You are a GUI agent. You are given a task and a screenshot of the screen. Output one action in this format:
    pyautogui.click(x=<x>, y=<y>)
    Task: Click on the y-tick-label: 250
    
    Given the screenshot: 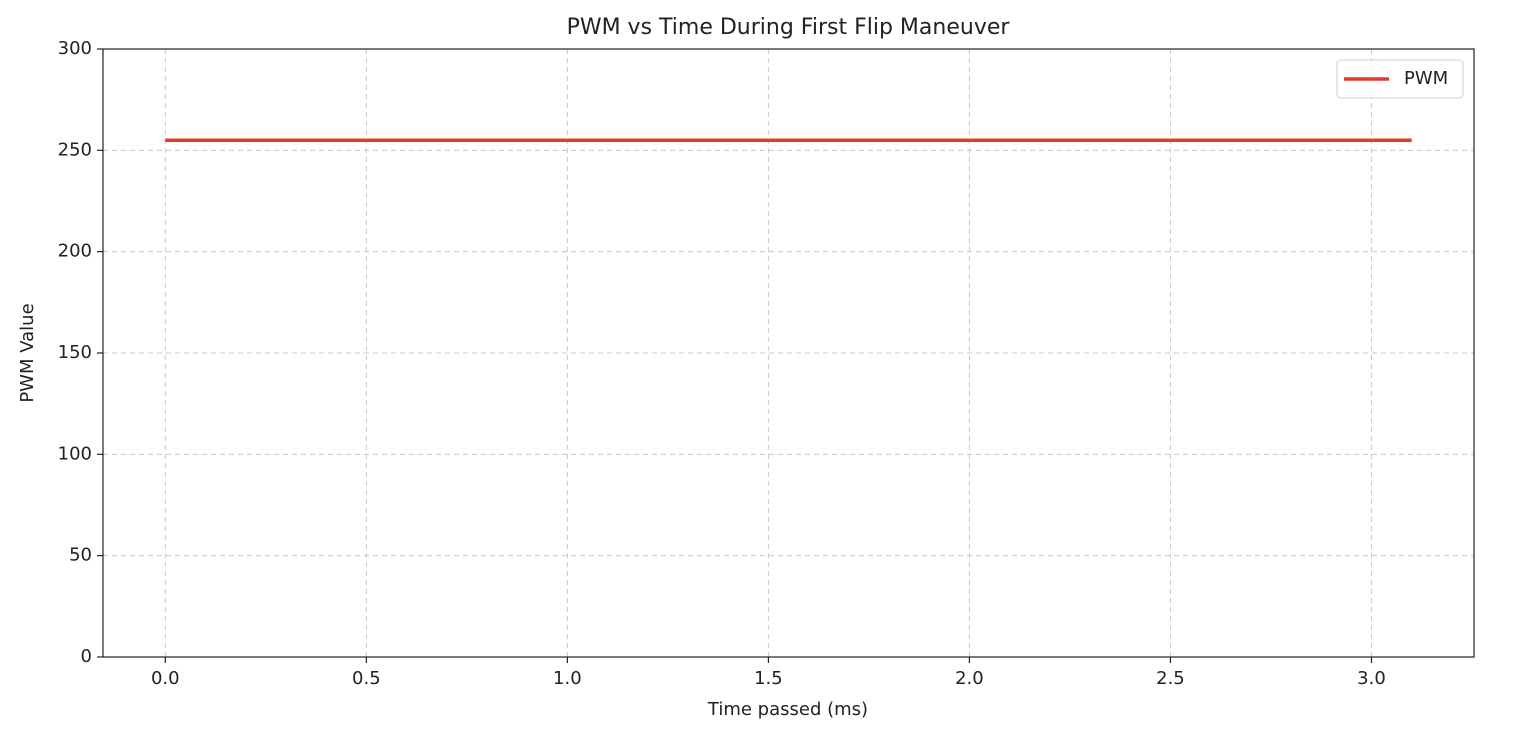 What is the action you would take?
    pyautogui.click(x=75, y=149)
    